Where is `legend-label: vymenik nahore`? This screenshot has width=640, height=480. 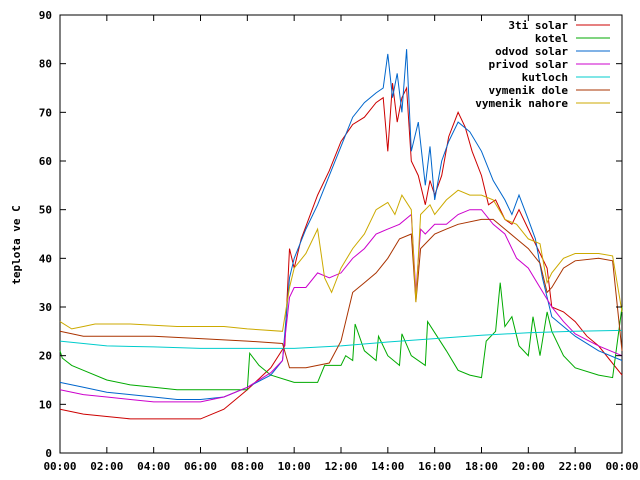
legend-label: vymenik nahore is located at coordinates (521, 103).